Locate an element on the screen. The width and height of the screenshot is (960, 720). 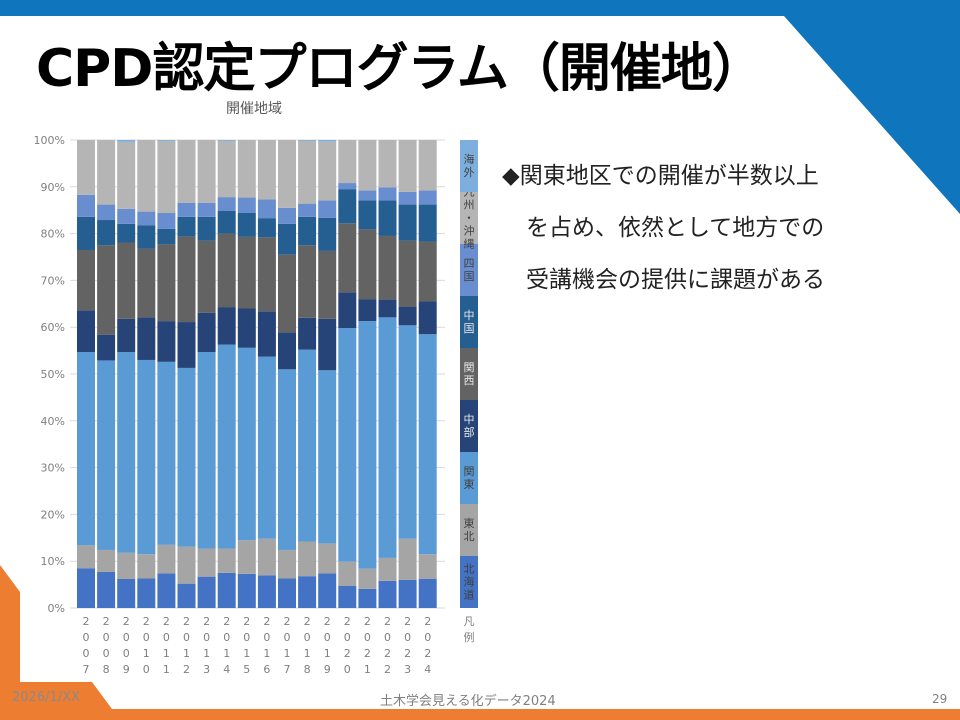
y-tick-label: 10% is located at coordinates (53, 561).